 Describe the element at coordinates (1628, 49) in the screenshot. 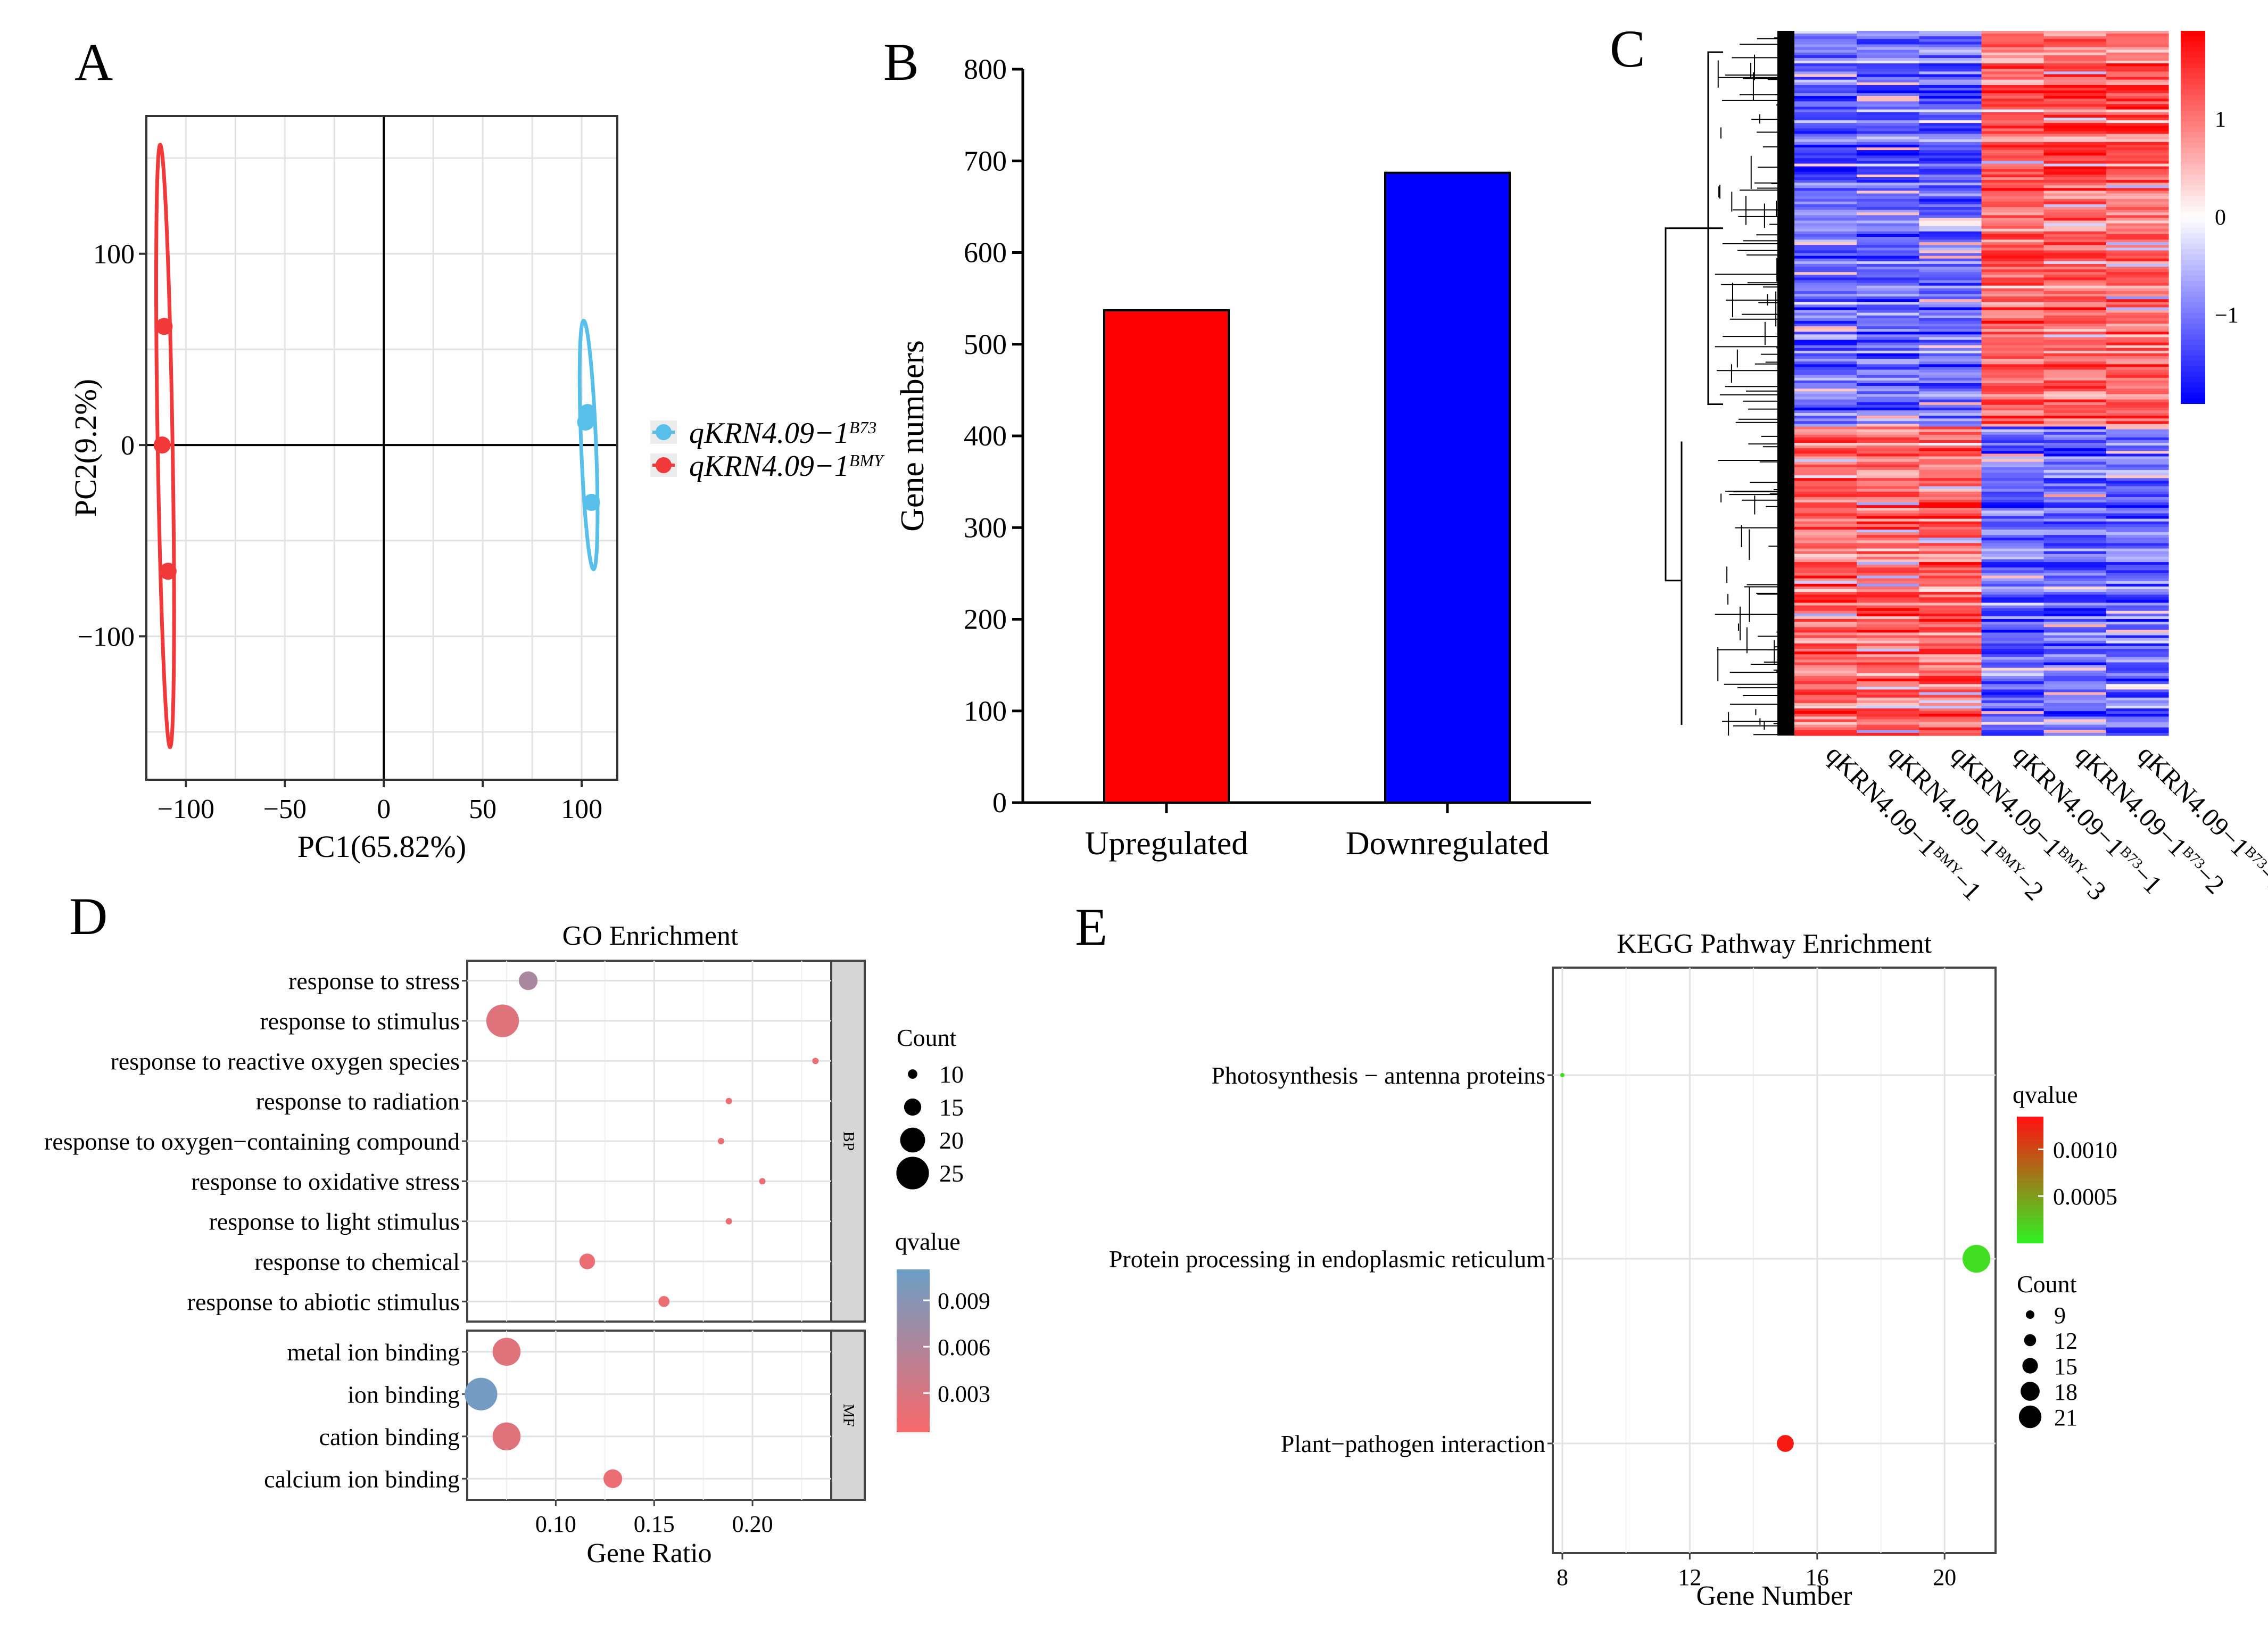

I see `panel-label-c: C` at that location.